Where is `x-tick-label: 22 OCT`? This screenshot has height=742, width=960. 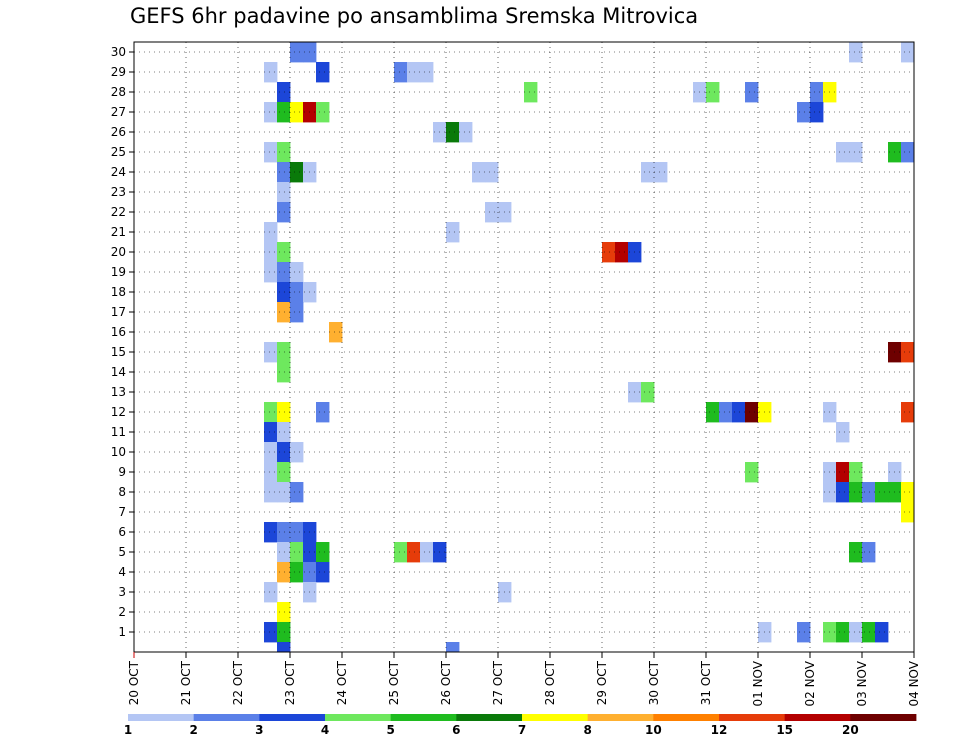 x-tick-label: 22 OCT is located at coordinates (238, 682).